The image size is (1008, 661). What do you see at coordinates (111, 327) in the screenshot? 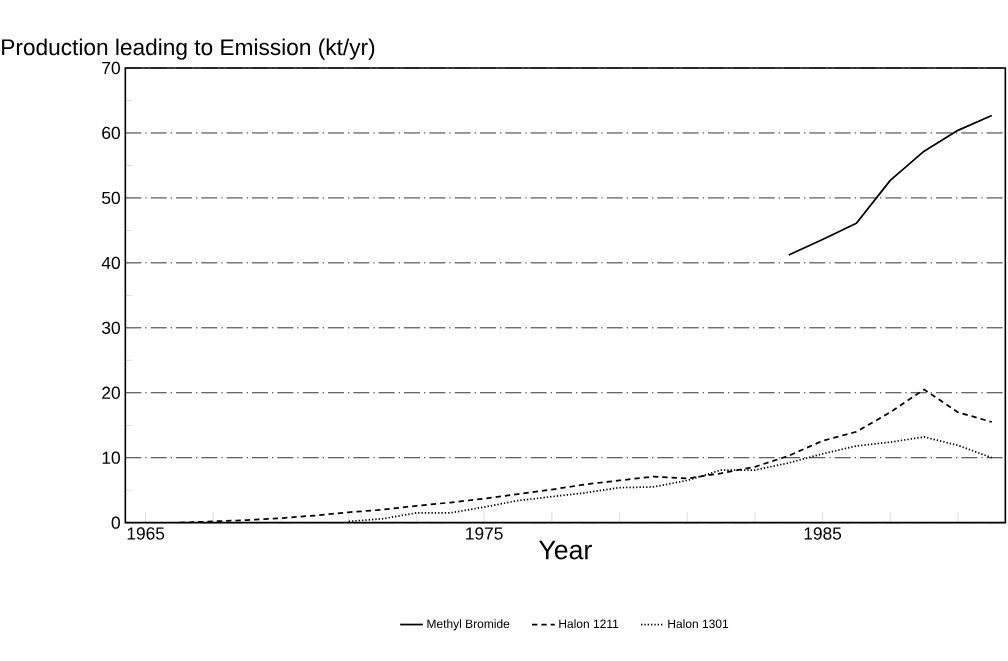
I see `y-tick-label: 30` at bounding box center [111, 327].